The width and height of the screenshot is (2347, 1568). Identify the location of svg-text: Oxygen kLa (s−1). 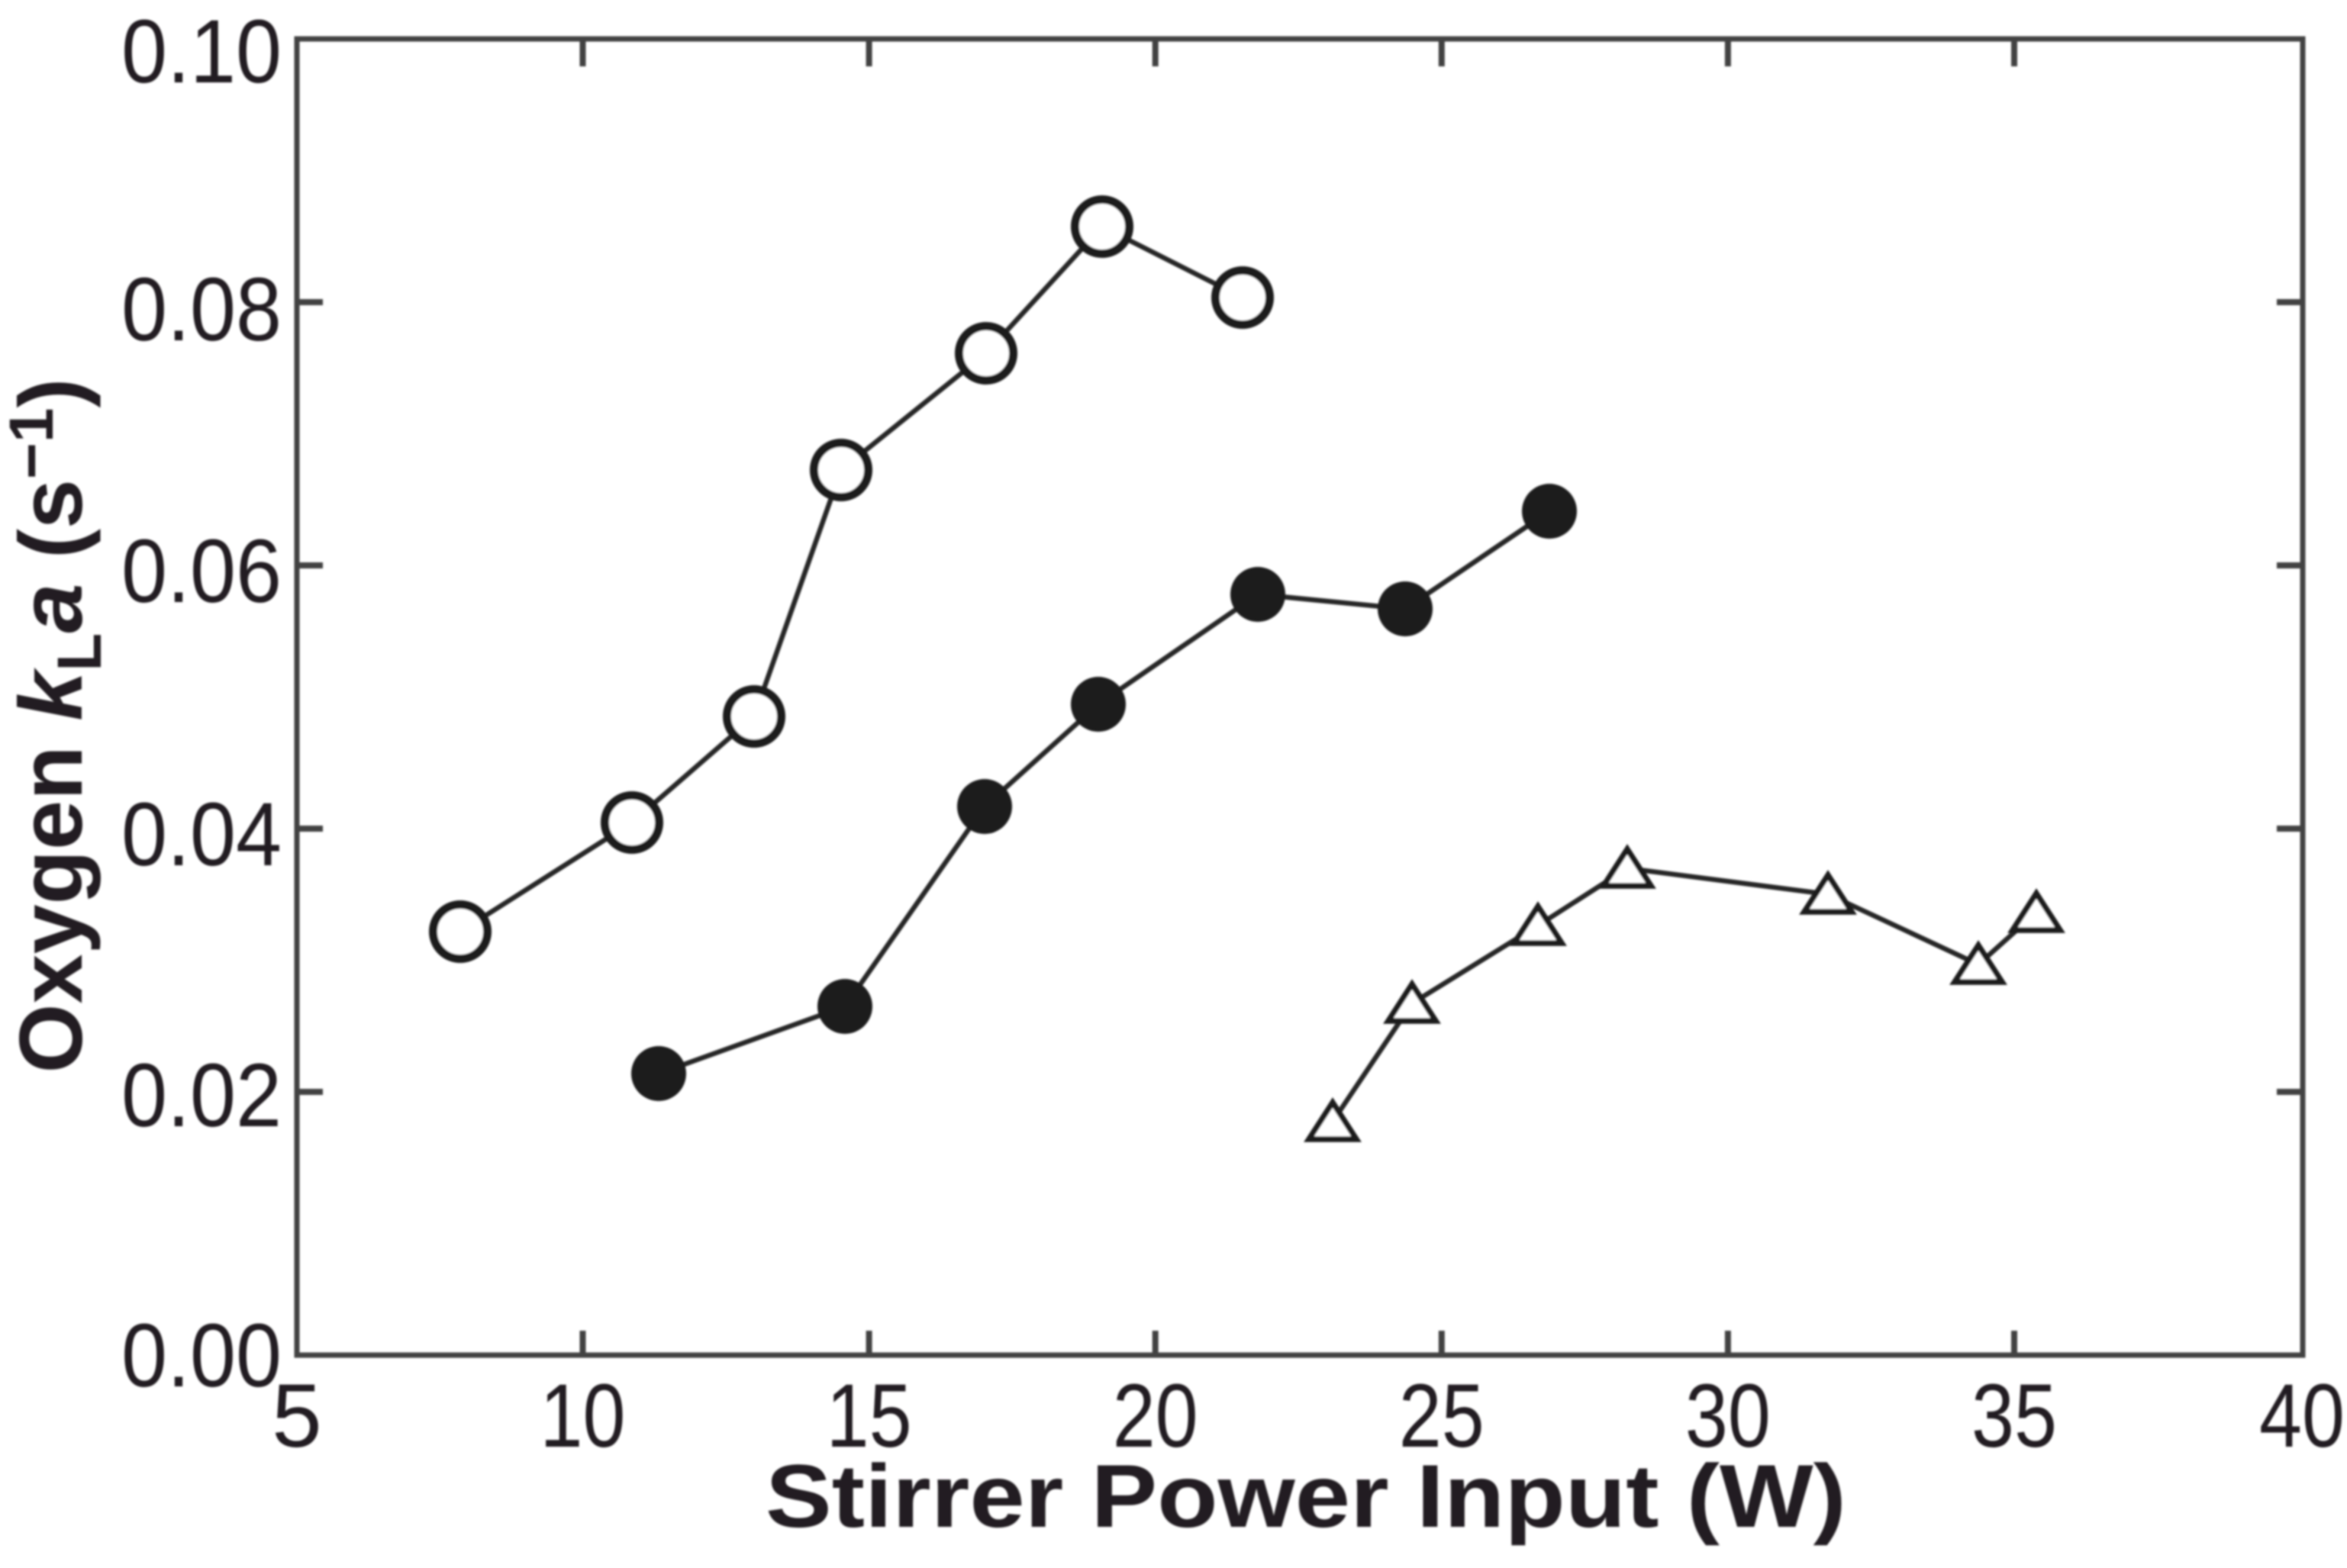
(57, 726).